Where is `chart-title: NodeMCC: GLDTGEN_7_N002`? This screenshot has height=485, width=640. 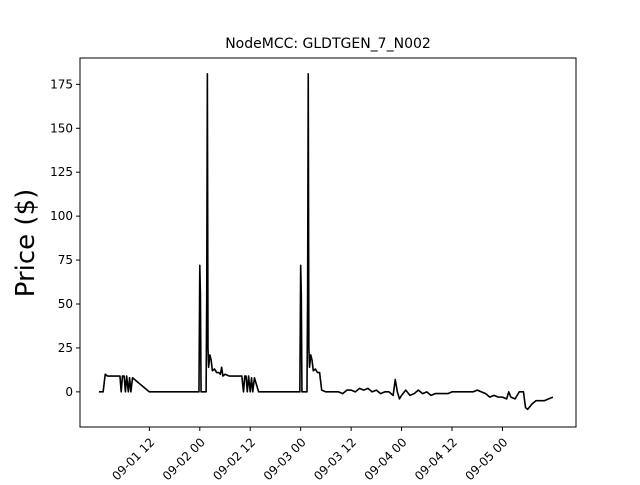 chart-title: NodeMCC: GLDTGEN_7_N002 is located at coordinates (328, 44).